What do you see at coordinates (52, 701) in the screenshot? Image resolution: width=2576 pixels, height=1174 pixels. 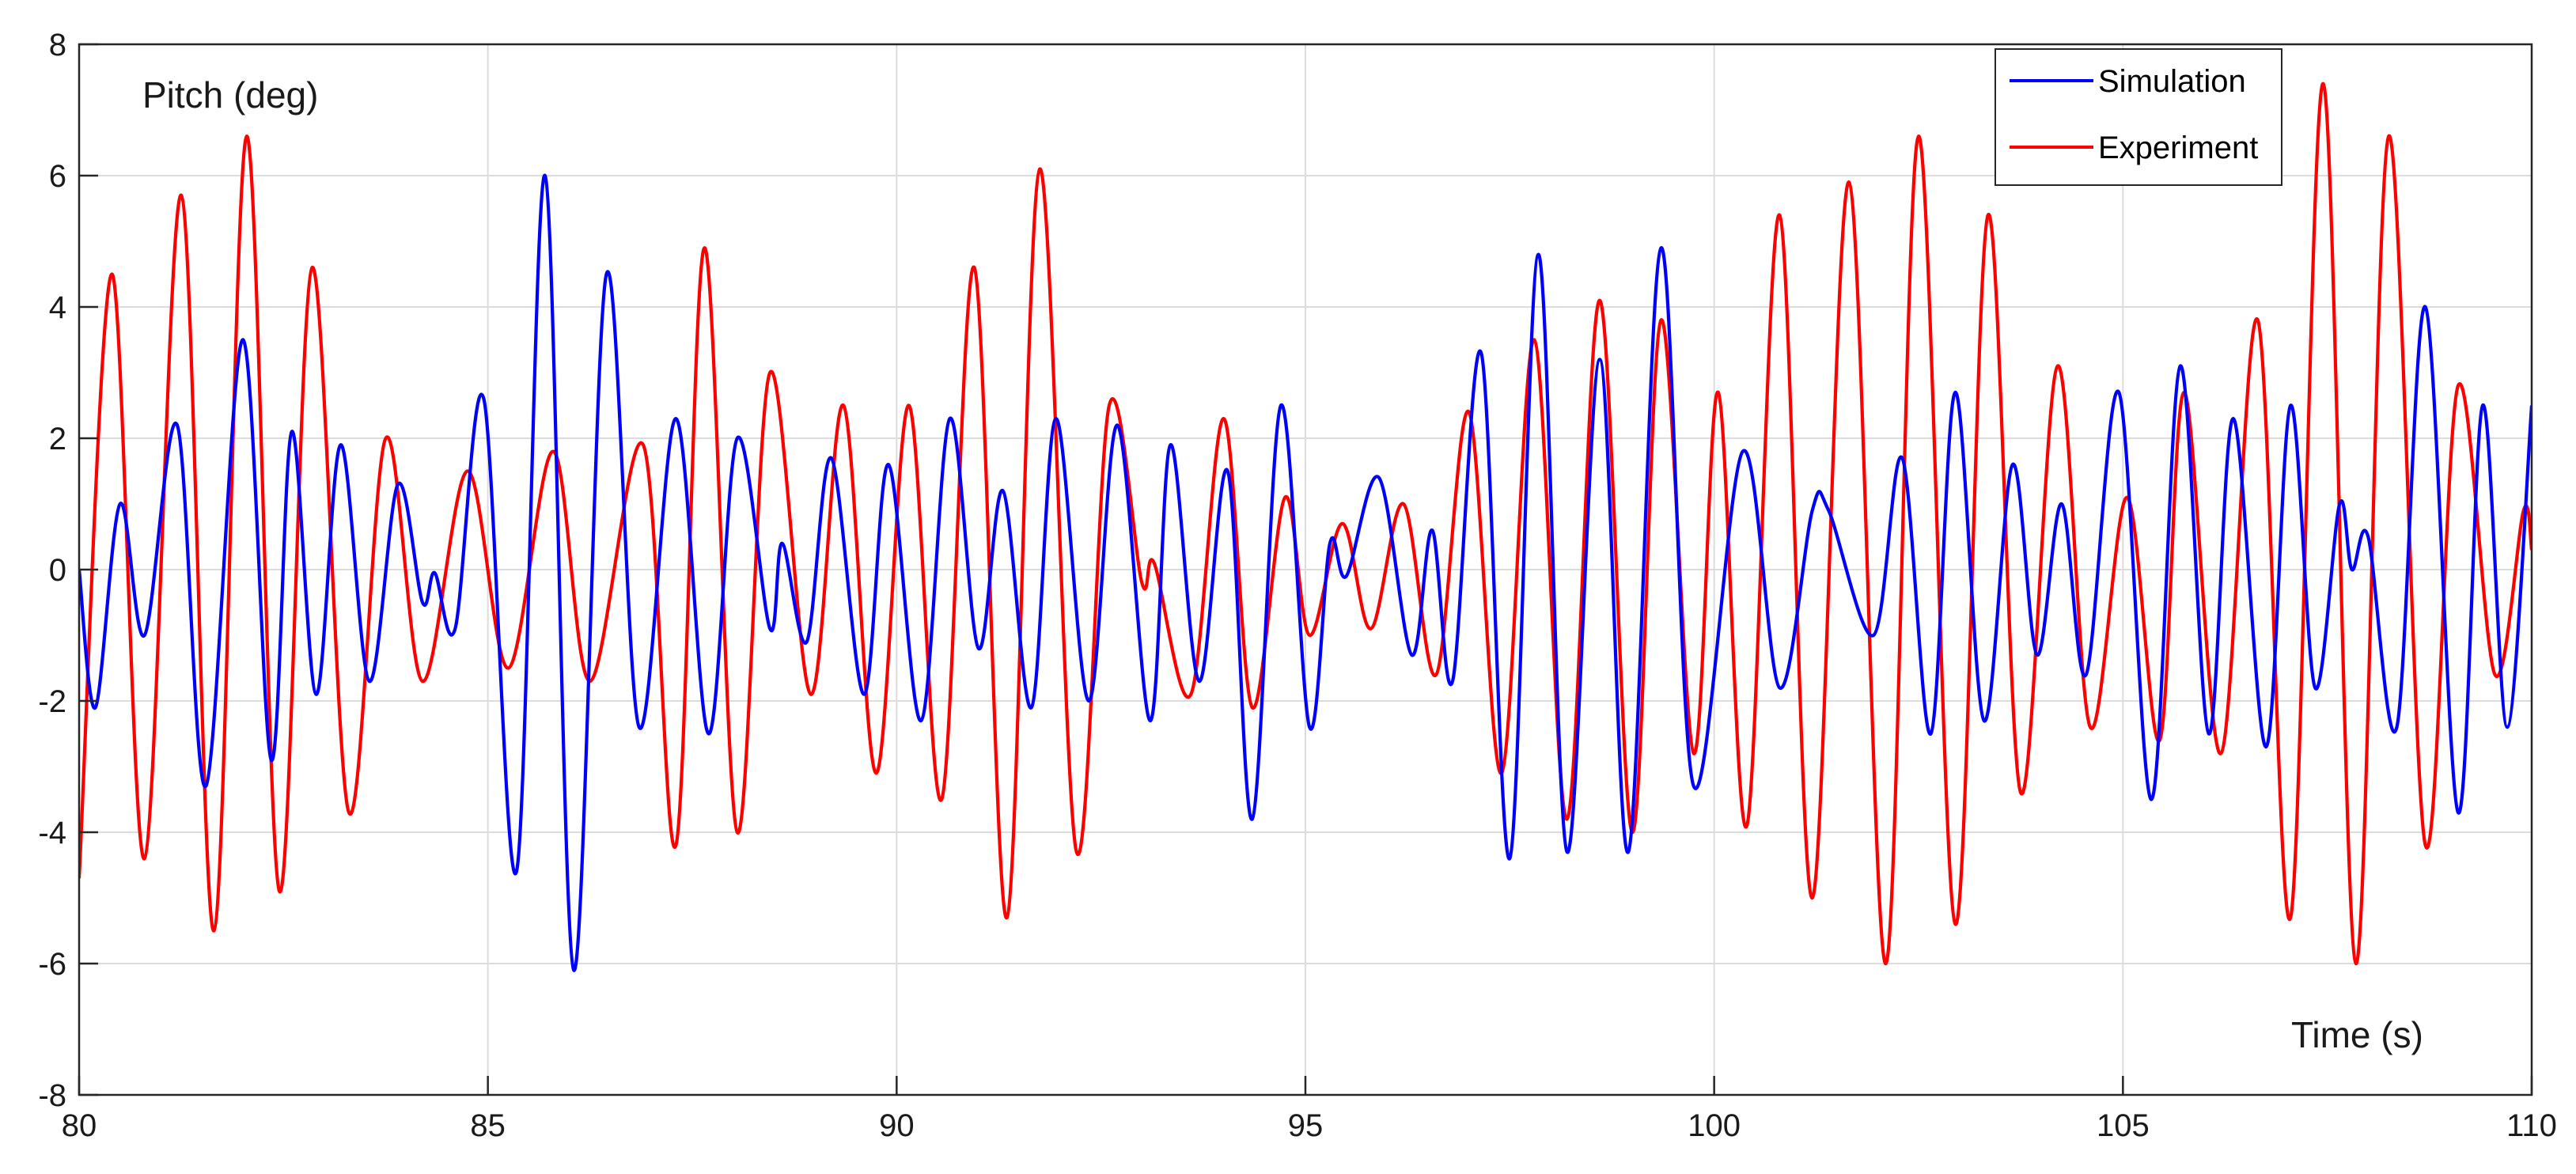 I see `y-tick-label: -2` at bounding box center [52, 701].